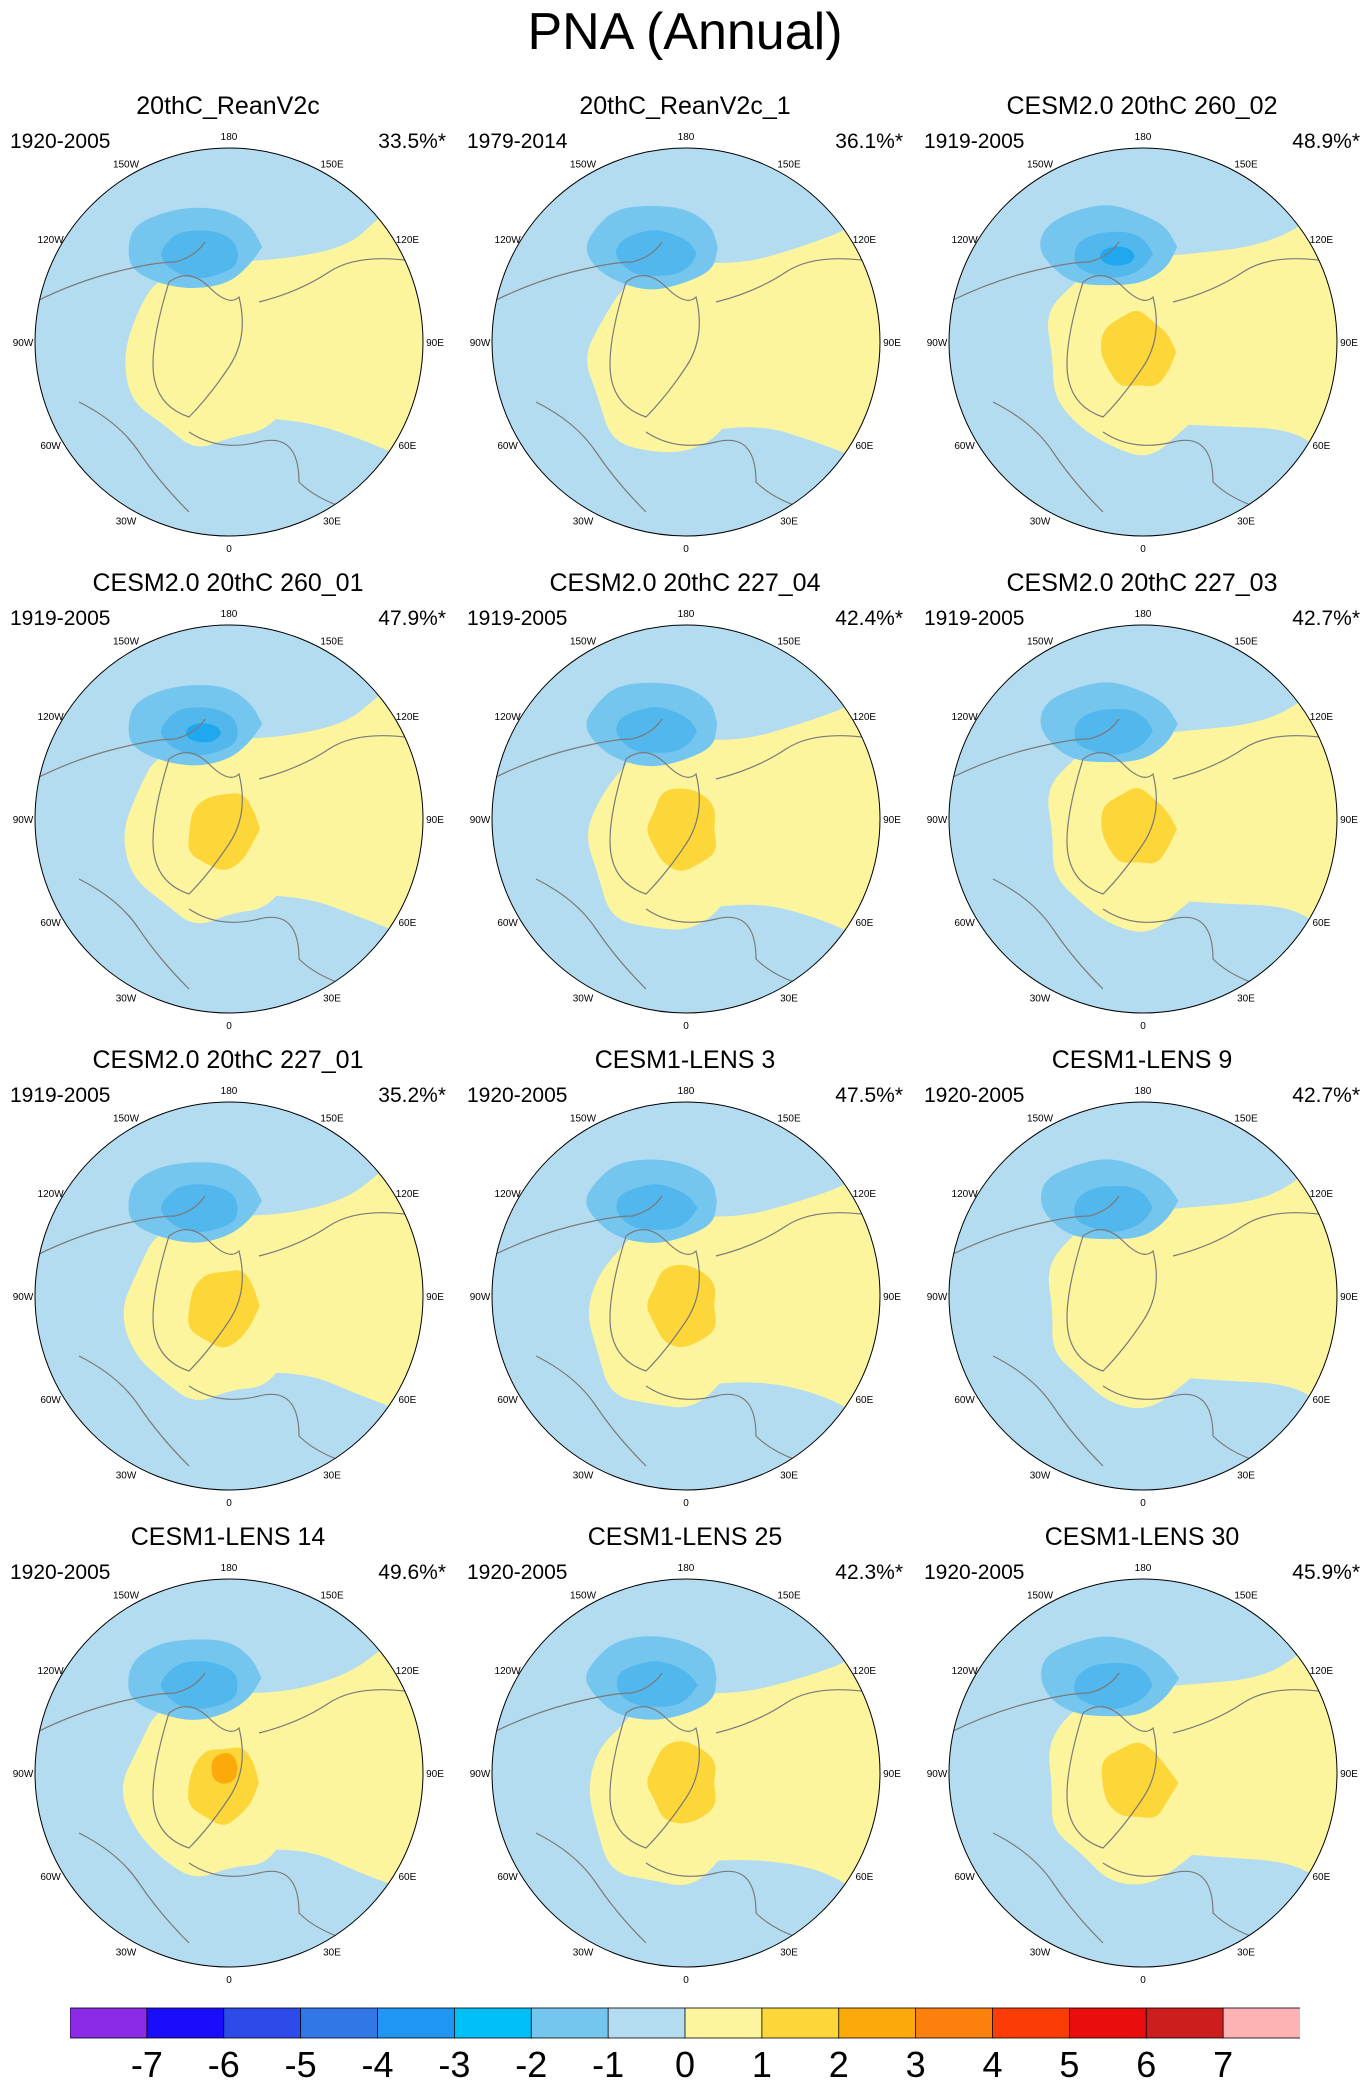 Image resolution: width=1370 pixels, height=2086 pixels. Describe the element at coordinates (204, 733) in the screenshot. I see `pacific-low-center` at that location.